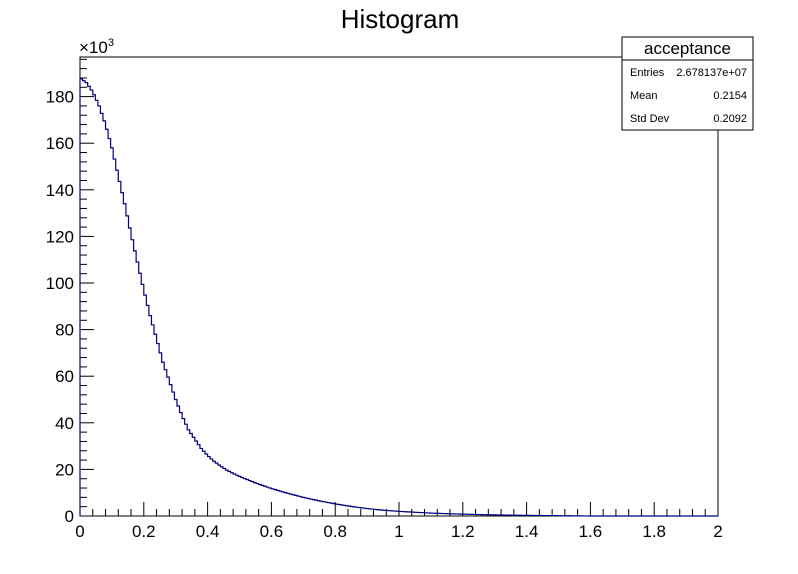 This screenshot has width=798, height=574. What do you see at coordinates (591, 531) in the screenshot?
I see `x-tick-label: 1.6` at bounding box center [591, 531].